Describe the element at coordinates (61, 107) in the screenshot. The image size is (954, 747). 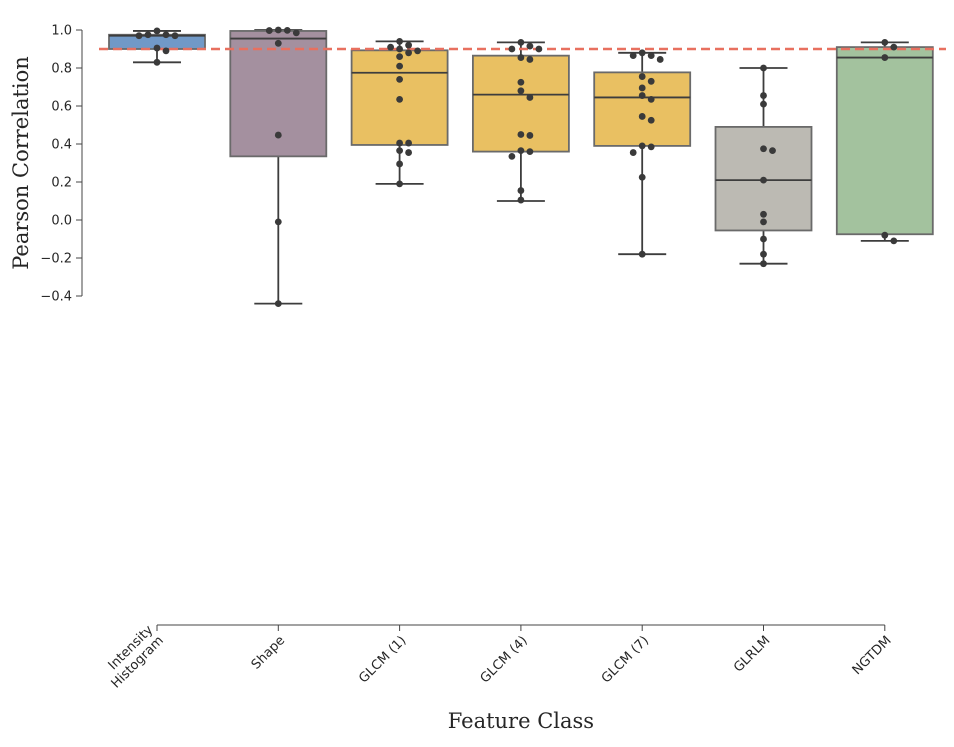
I see `y-tick-label: 0.6` at that location.